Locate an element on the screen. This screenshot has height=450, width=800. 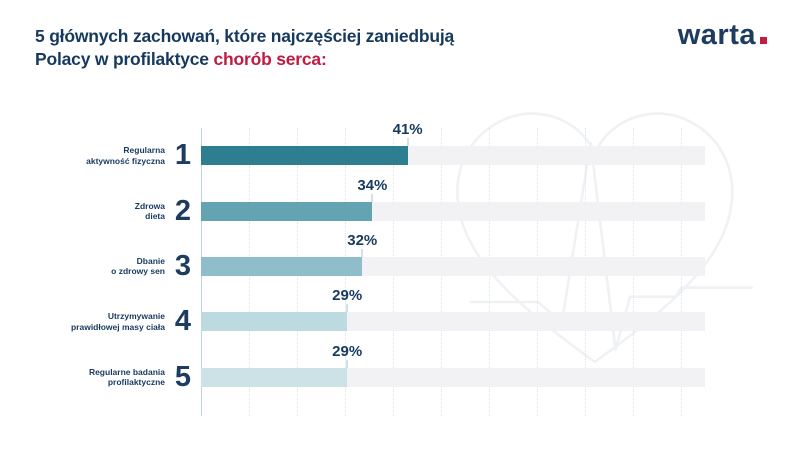
bar-track: 41% is located at coordinates (453, 143).